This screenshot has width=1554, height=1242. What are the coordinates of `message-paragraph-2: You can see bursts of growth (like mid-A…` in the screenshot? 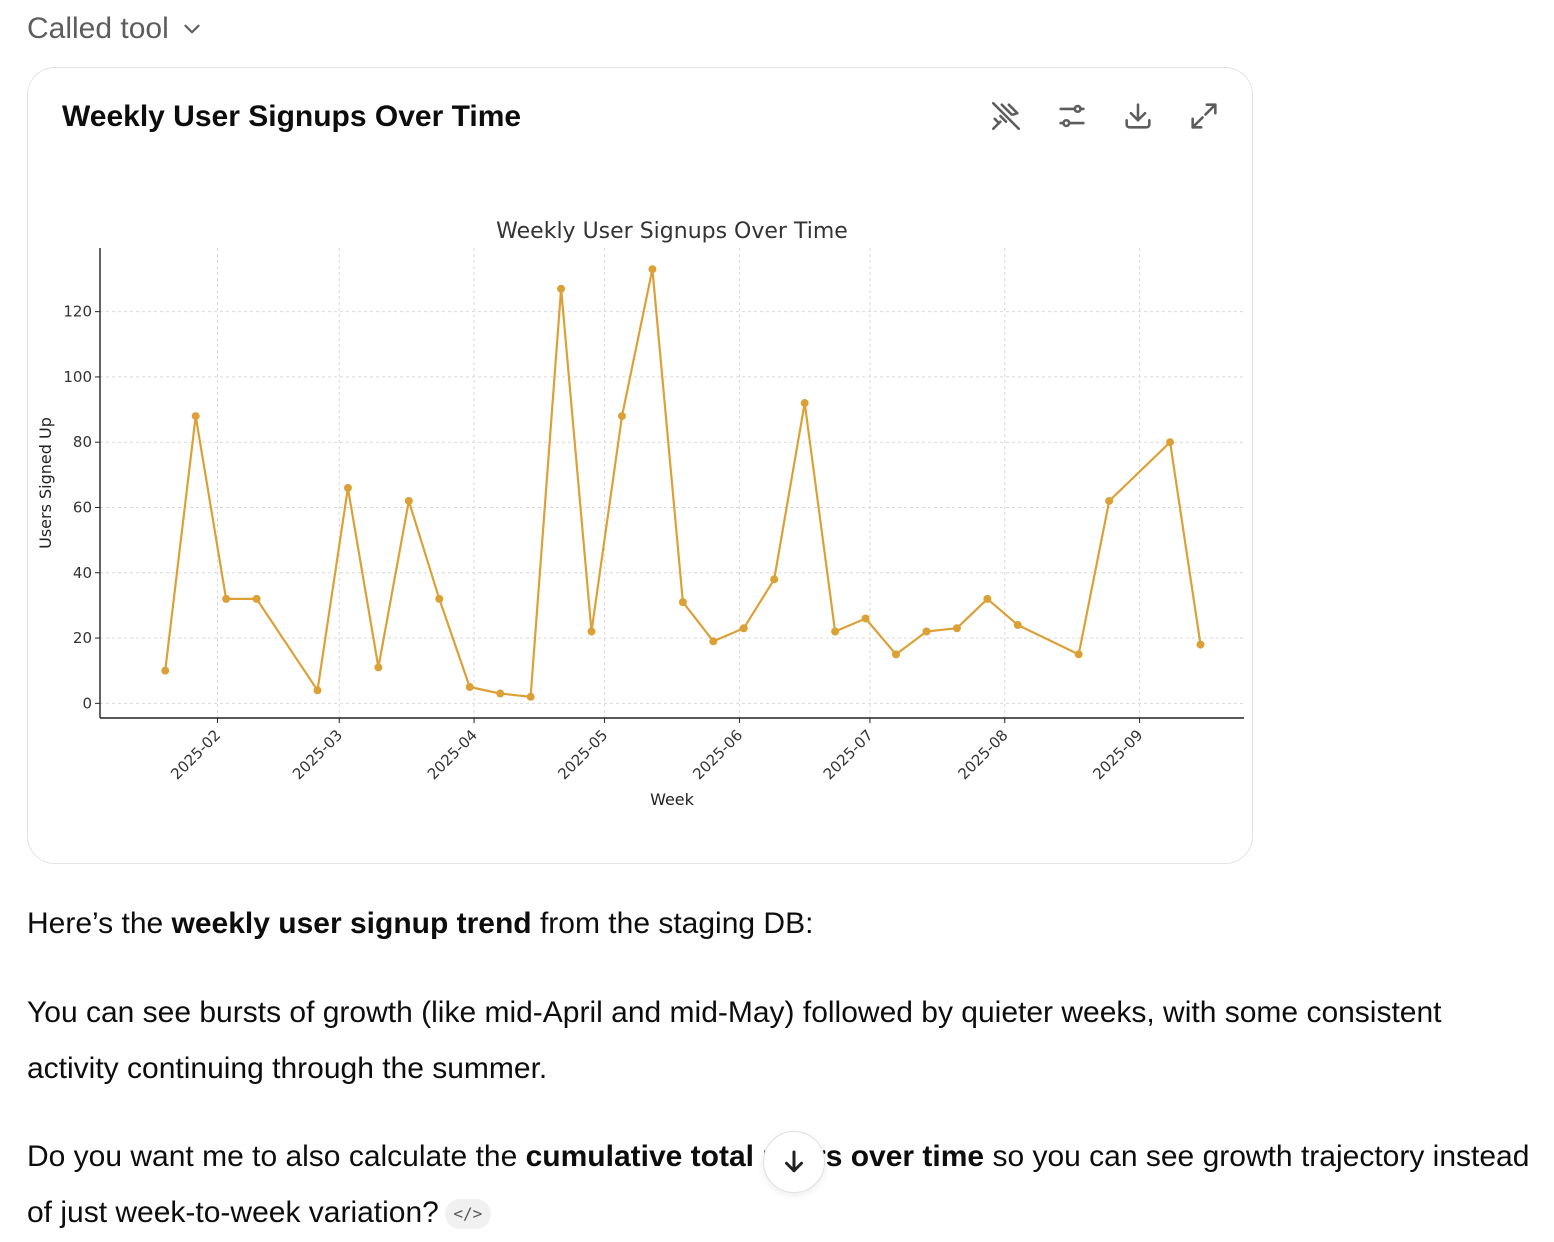 It's located at (734, 1040).